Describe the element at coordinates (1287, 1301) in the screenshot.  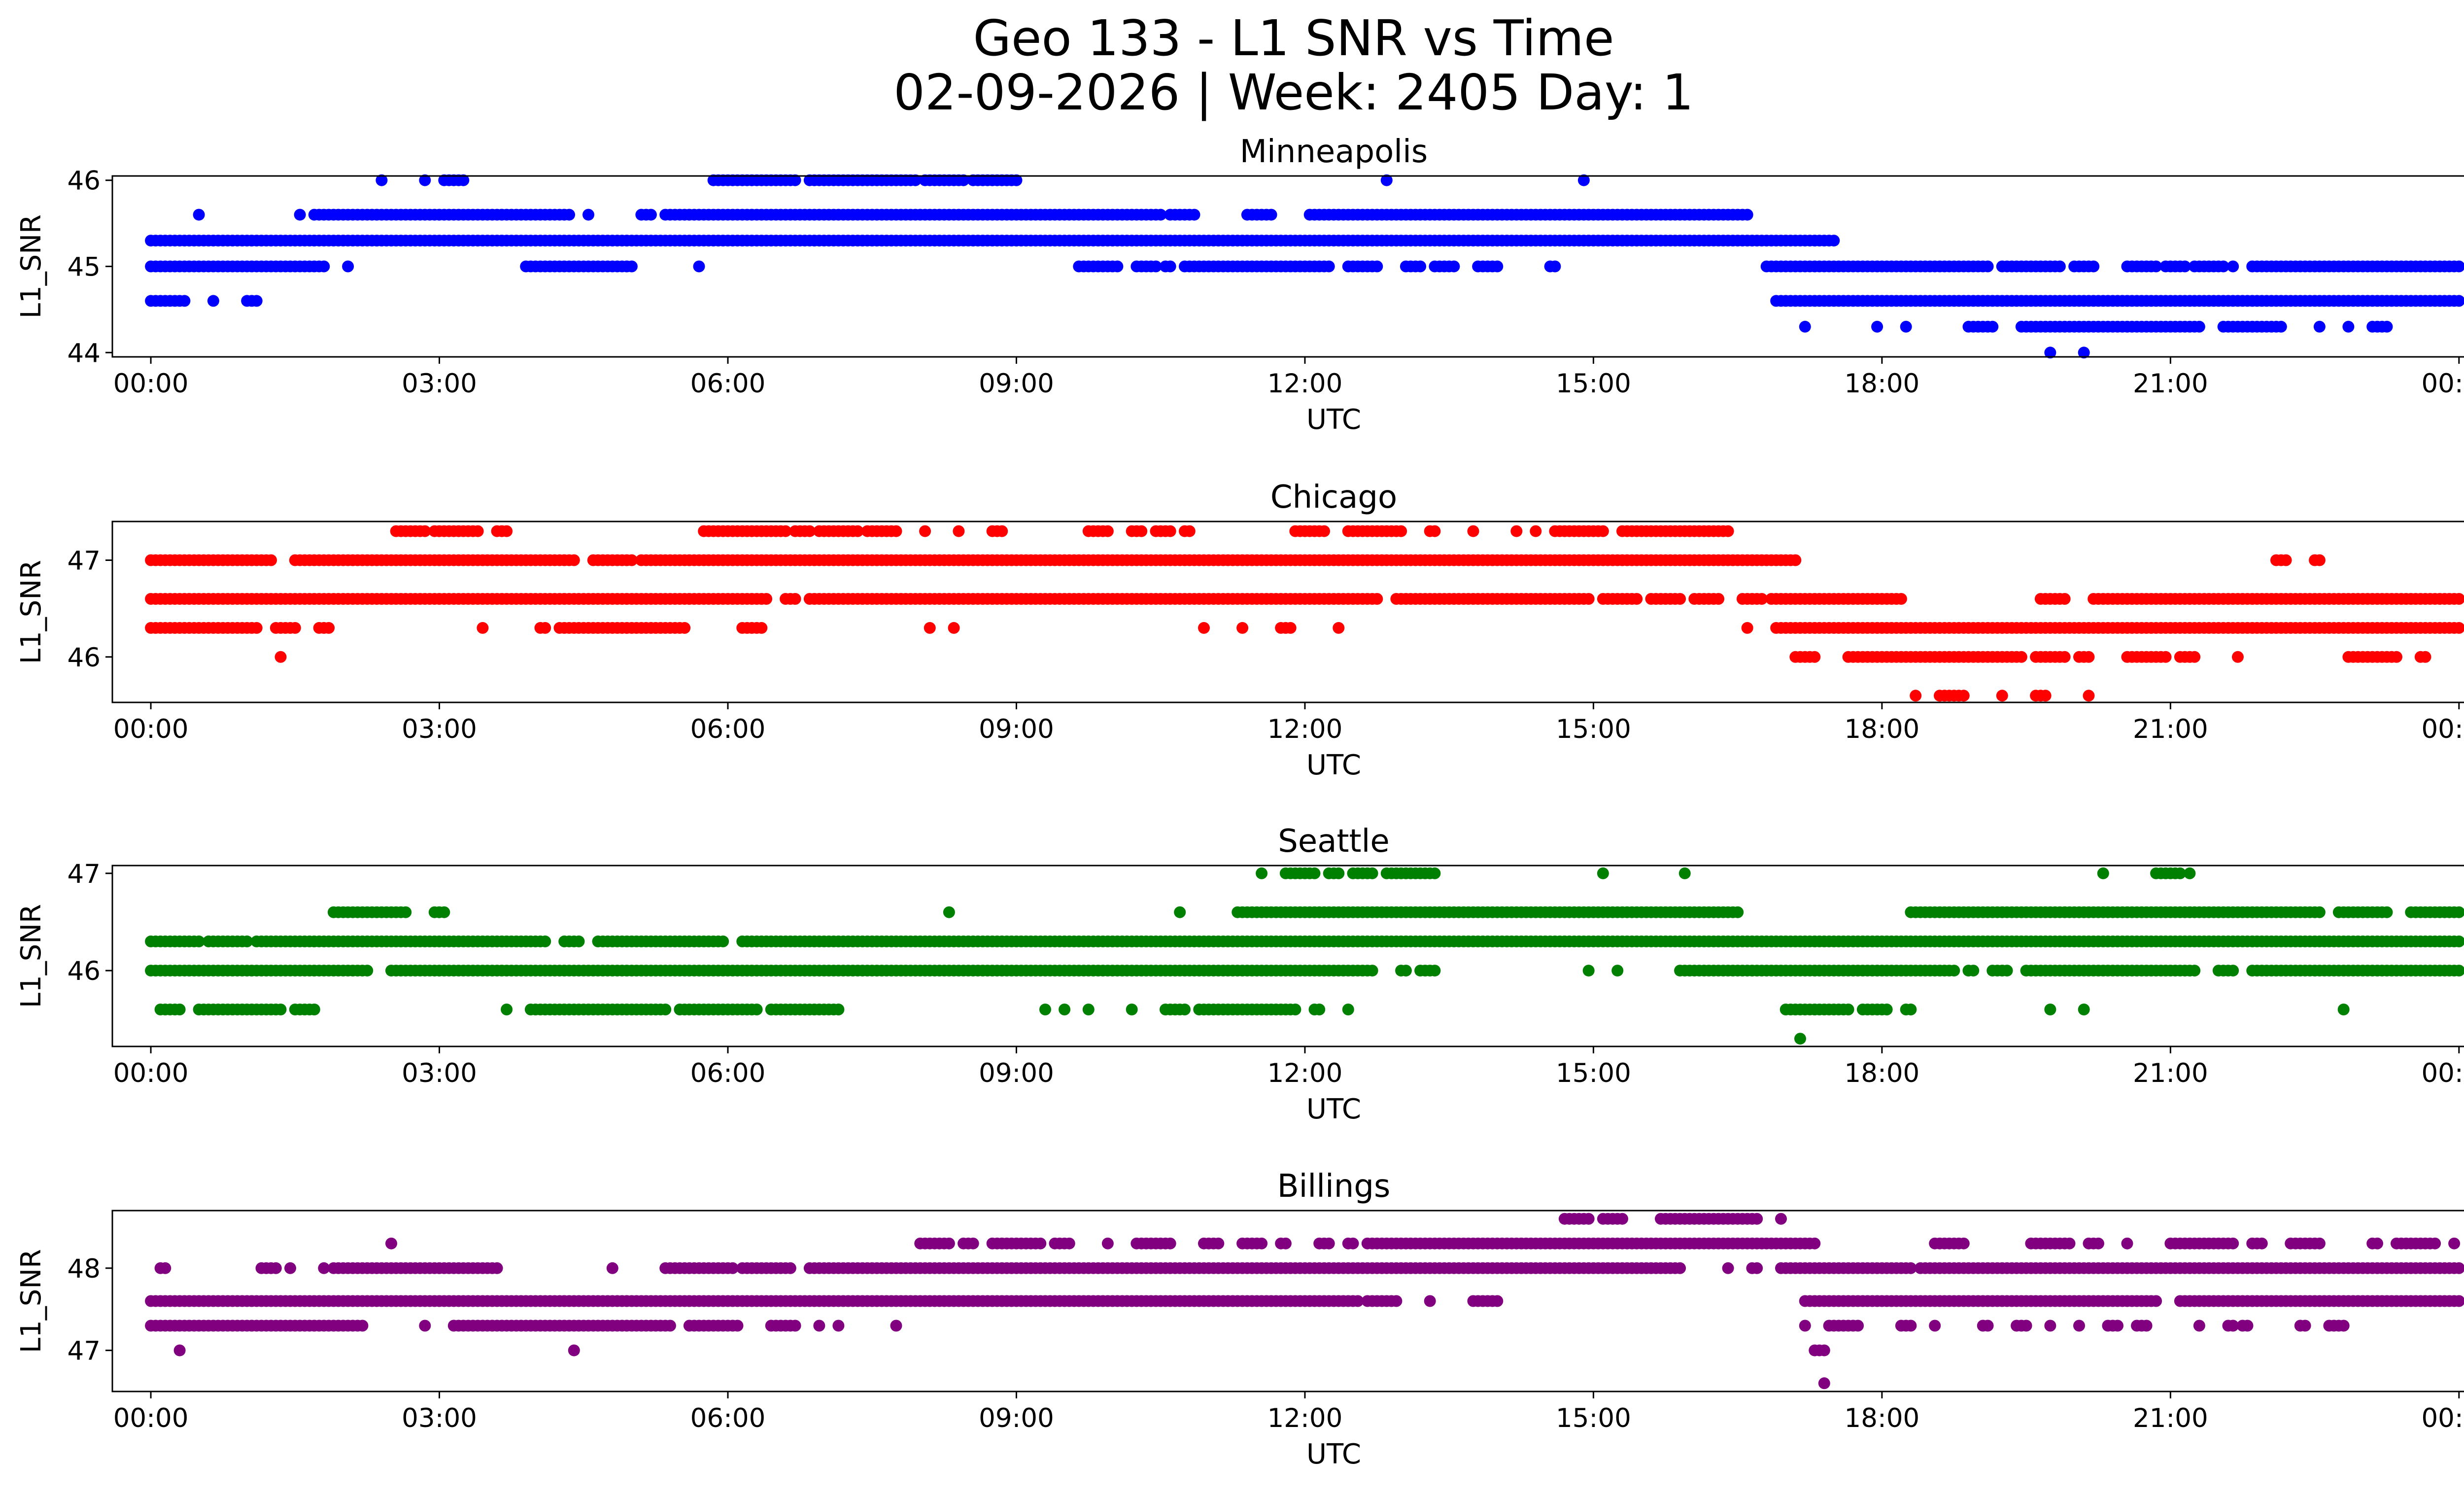
I see `axes-frame` at that location.